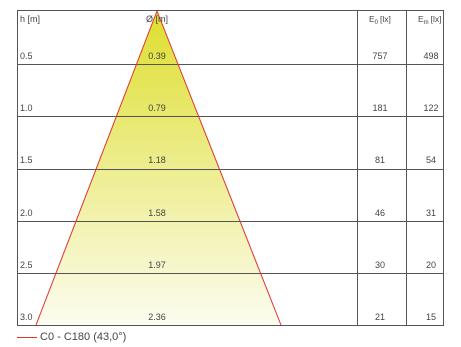 This screenshot has width=461, height=347. Describe the element at coordinates (430, 108) in the screenshot. I see `row-em: 122` at that location.